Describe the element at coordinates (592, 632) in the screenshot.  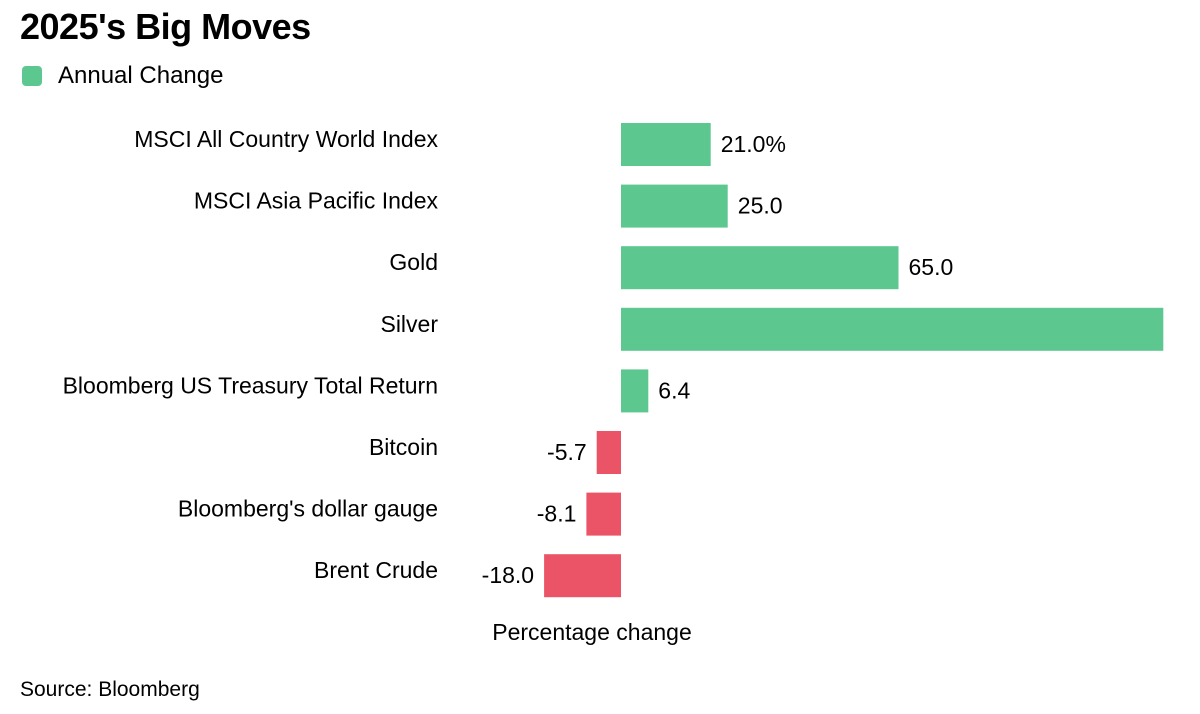
I see `x-axis-label: Percentage change` at that location.